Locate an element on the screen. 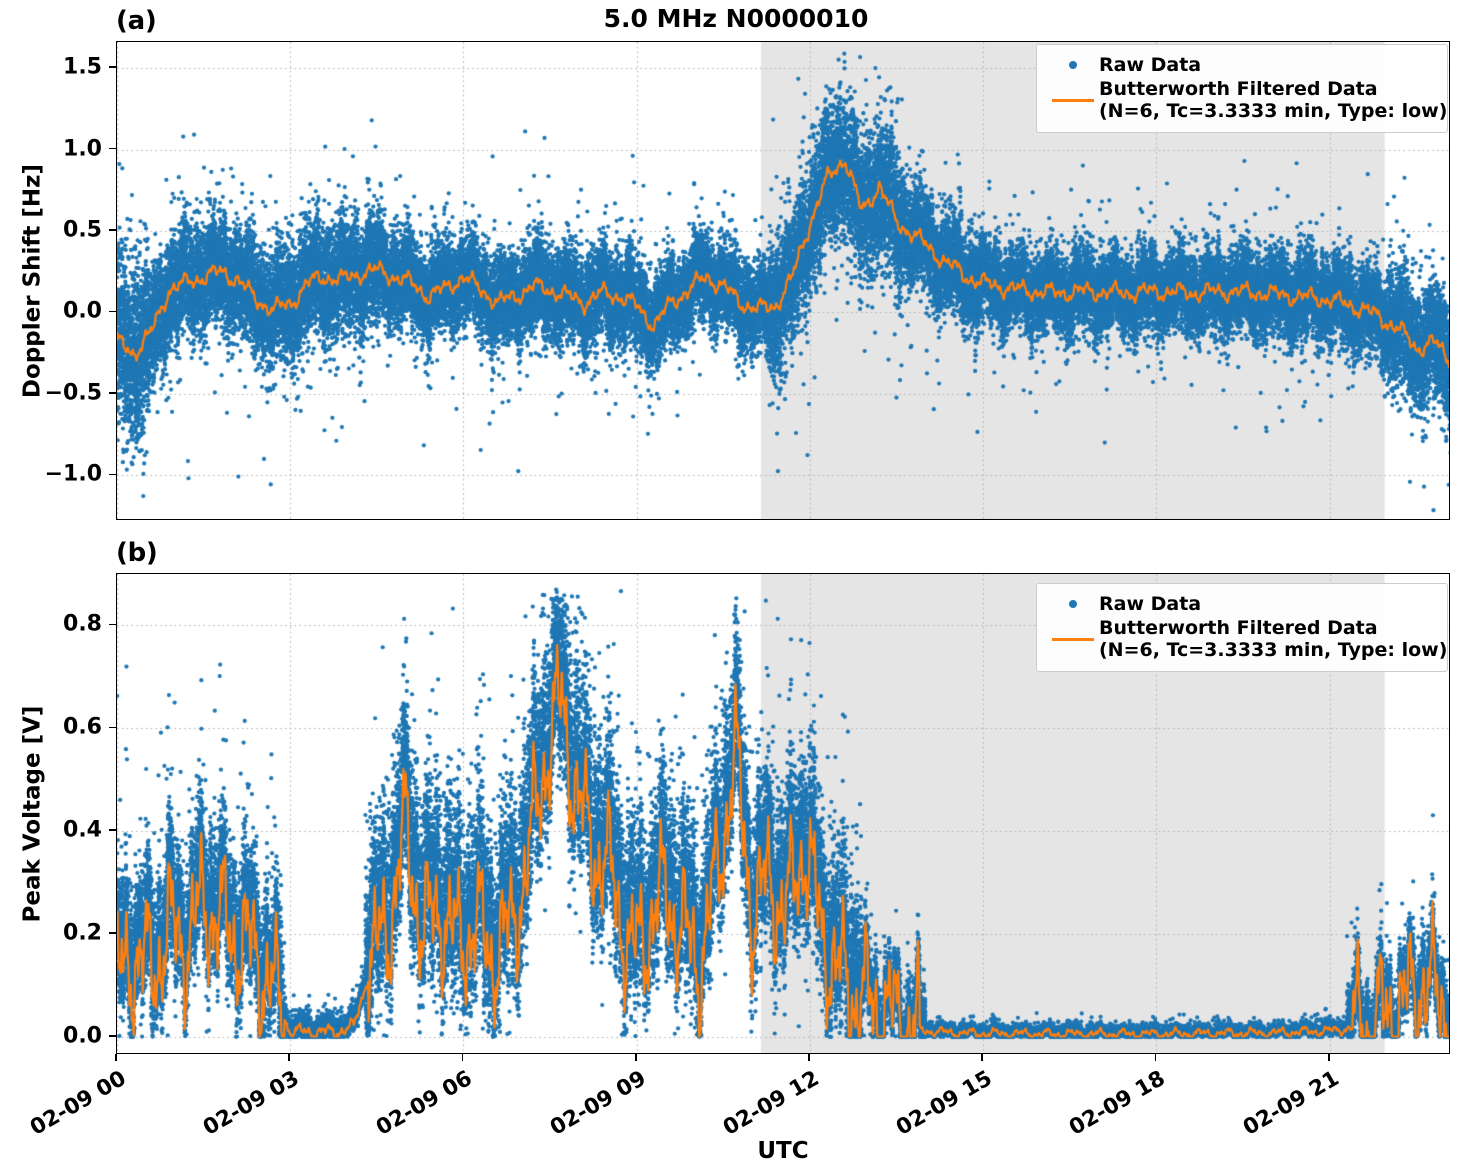 The width and height of the screenshot is (1472, 1172). y-tick-label: 0.8 is located at coordinates (82, 624).